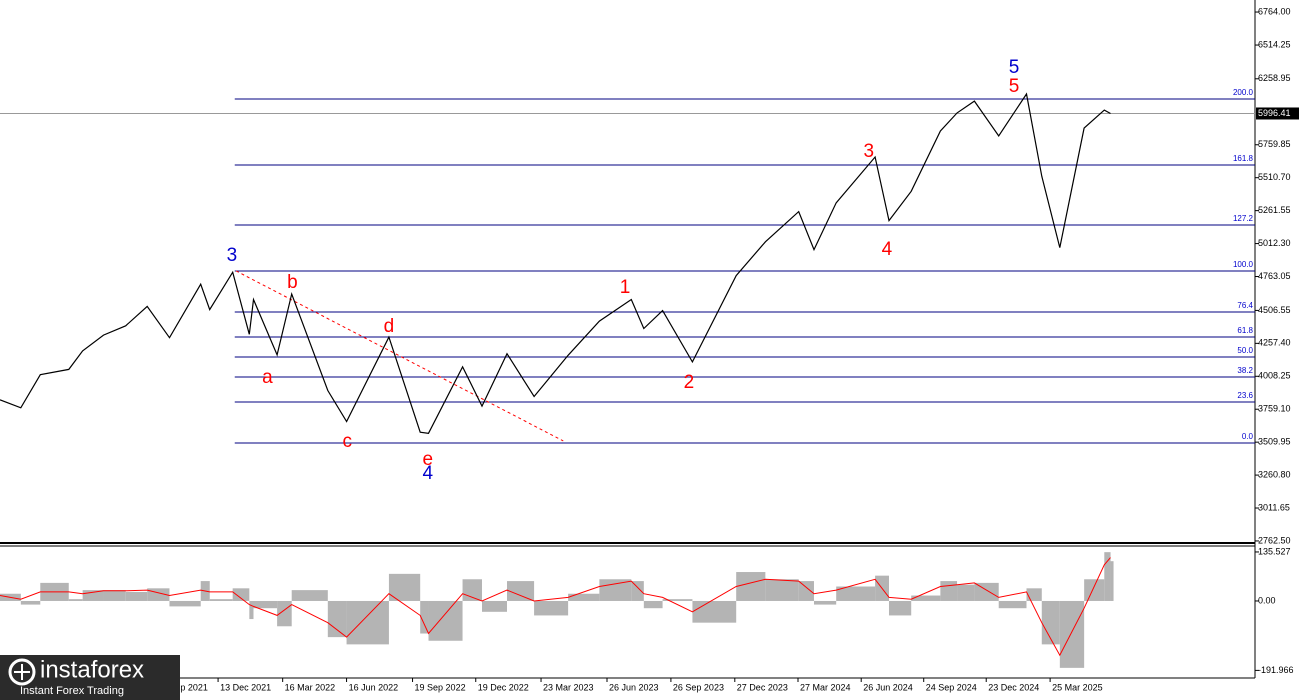 This screenshot has height=700, width=1300. Describe the element at coordinates (1274, 442) in the screenshot. I see `y-tick-label: 3509.95` at that location.